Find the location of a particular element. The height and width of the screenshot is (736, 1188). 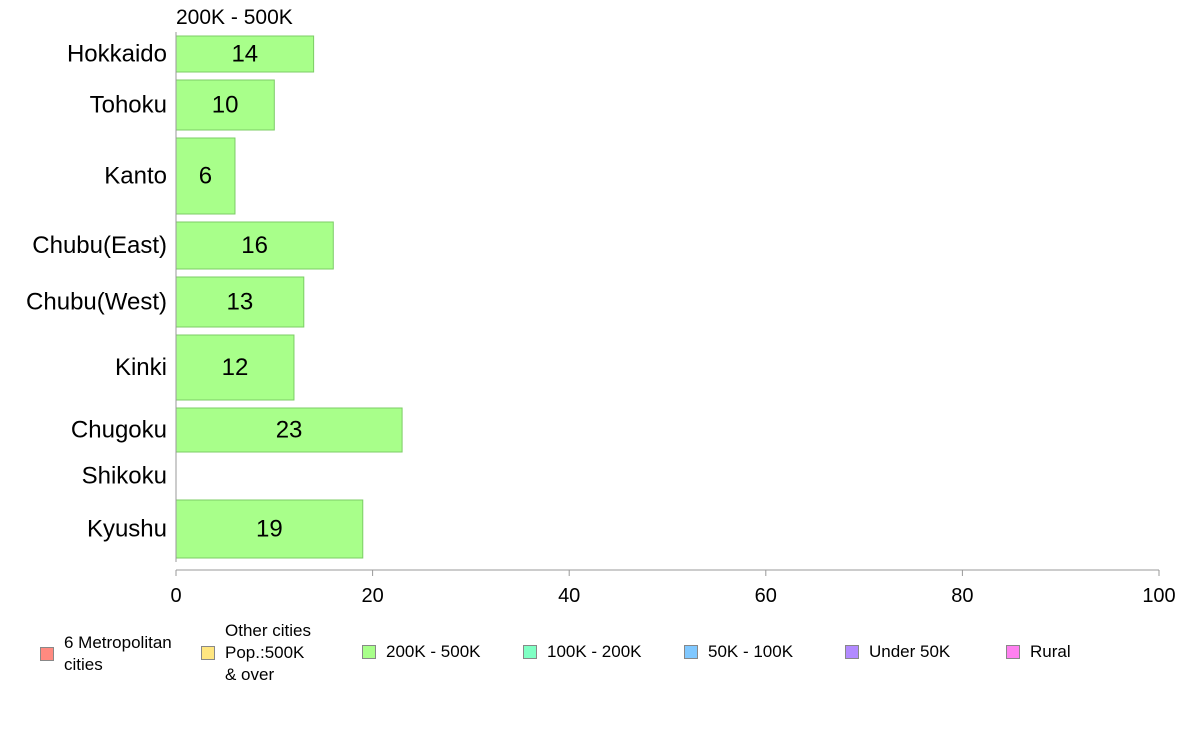

data-label: 14 is located at coordinates (244, 54).